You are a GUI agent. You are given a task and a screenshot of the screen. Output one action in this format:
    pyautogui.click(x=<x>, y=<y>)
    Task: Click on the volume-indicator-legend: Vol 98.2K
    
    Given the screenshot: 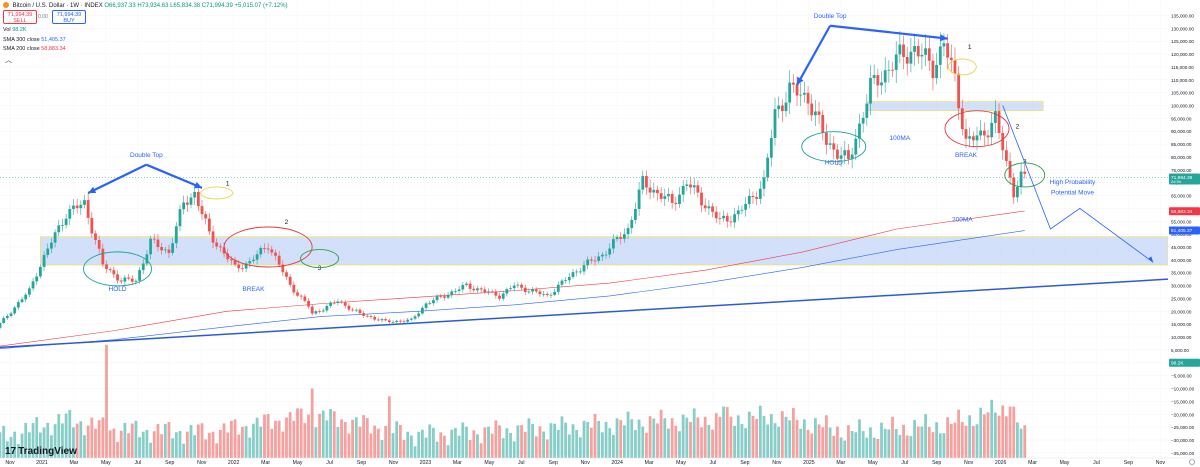 What is the action you would take?
    pyautogui.click(x=15, y=30)
    